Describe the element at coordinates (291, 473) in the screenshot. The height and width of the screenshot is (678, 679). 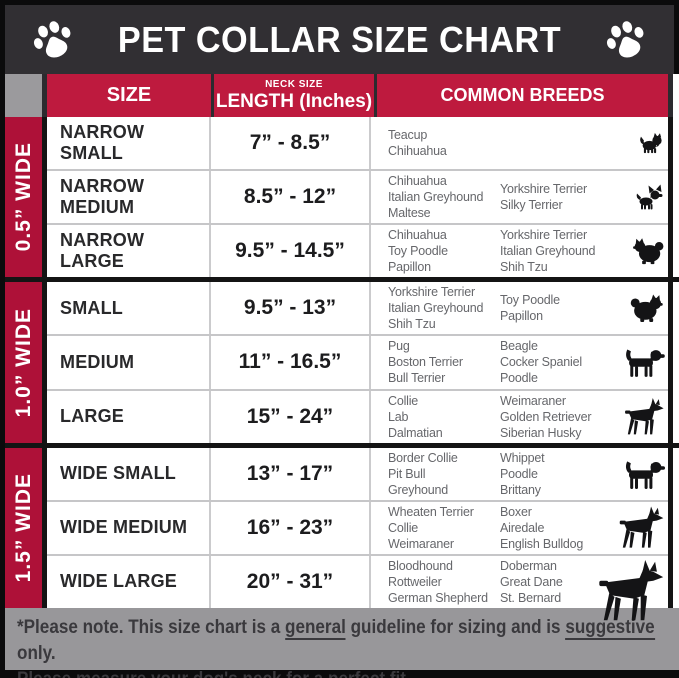
I see `neck-length-value: 13” - 17”` at that location.